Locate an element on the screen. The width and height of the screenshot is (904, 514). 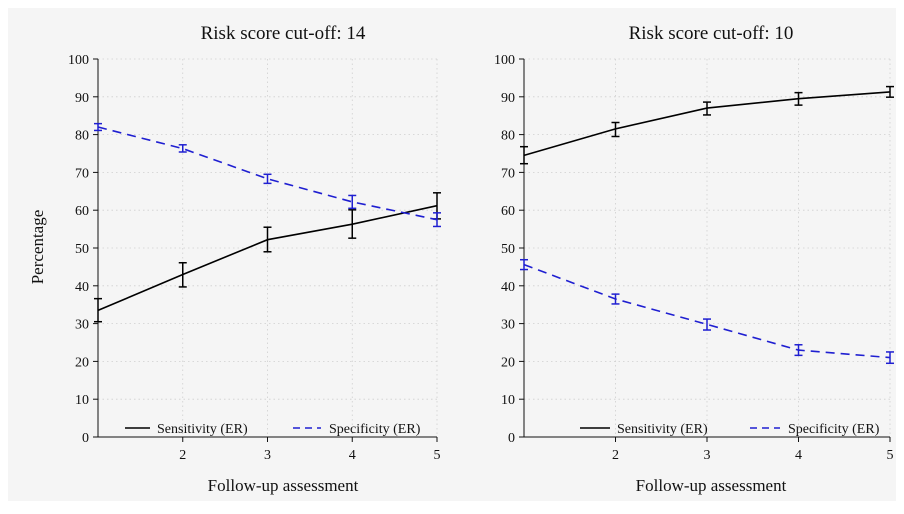
y-axis-label: Percentage is located at coordinates (37, 247).